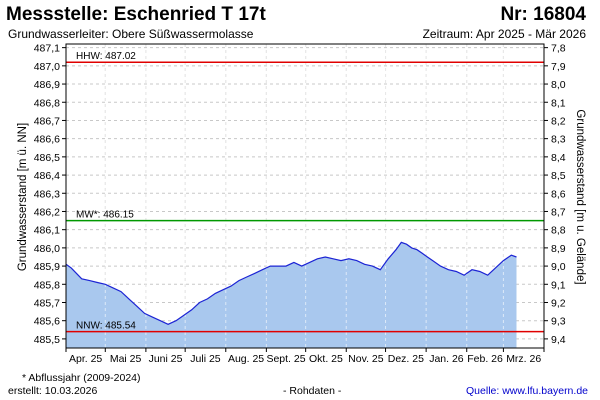 This screenshot has height=400, width=600. Describe the element at coordinates (504, 34) in the screenshot. I see `period-label: Zeitraum: Apr 2025 - Mär 2026` at that location.